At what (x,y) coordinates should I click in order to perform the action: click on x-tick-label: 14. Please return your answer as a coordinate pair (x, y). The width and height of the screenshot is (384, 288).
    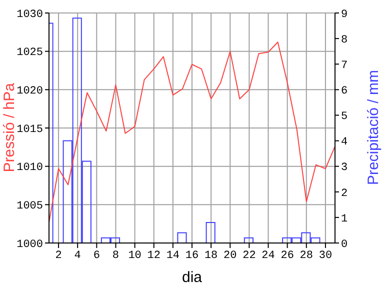
    Looking at the image, I should click on (173, 256).